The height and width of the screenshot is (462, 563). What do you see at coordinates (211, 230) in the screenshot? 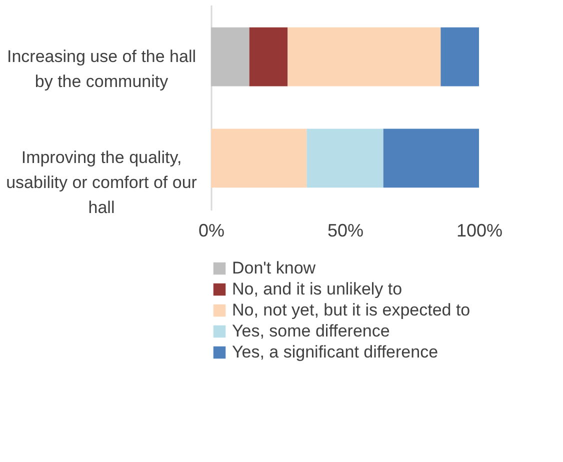
I see `x-tick-label: 0%` at bounding box center [211, 230].